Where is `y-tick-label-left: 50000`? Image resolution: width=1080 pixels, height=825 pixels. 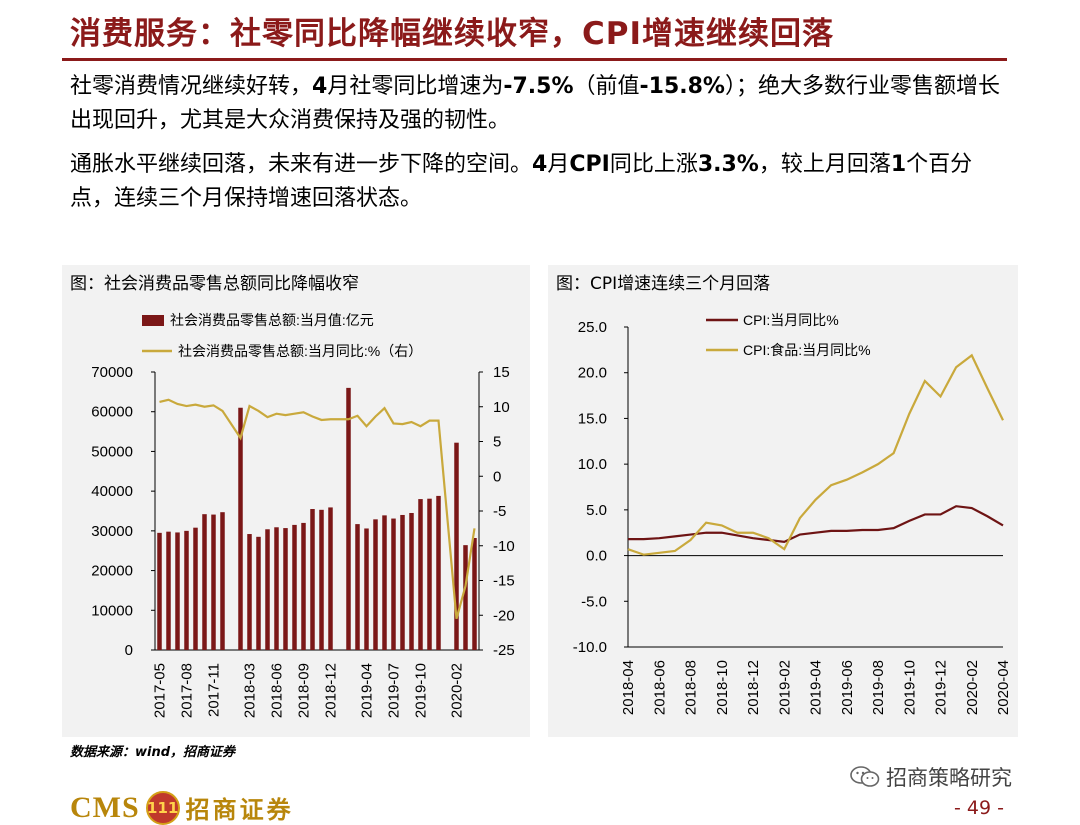
y-tick-label-left: 50000 is located at coordinates (112, 451).